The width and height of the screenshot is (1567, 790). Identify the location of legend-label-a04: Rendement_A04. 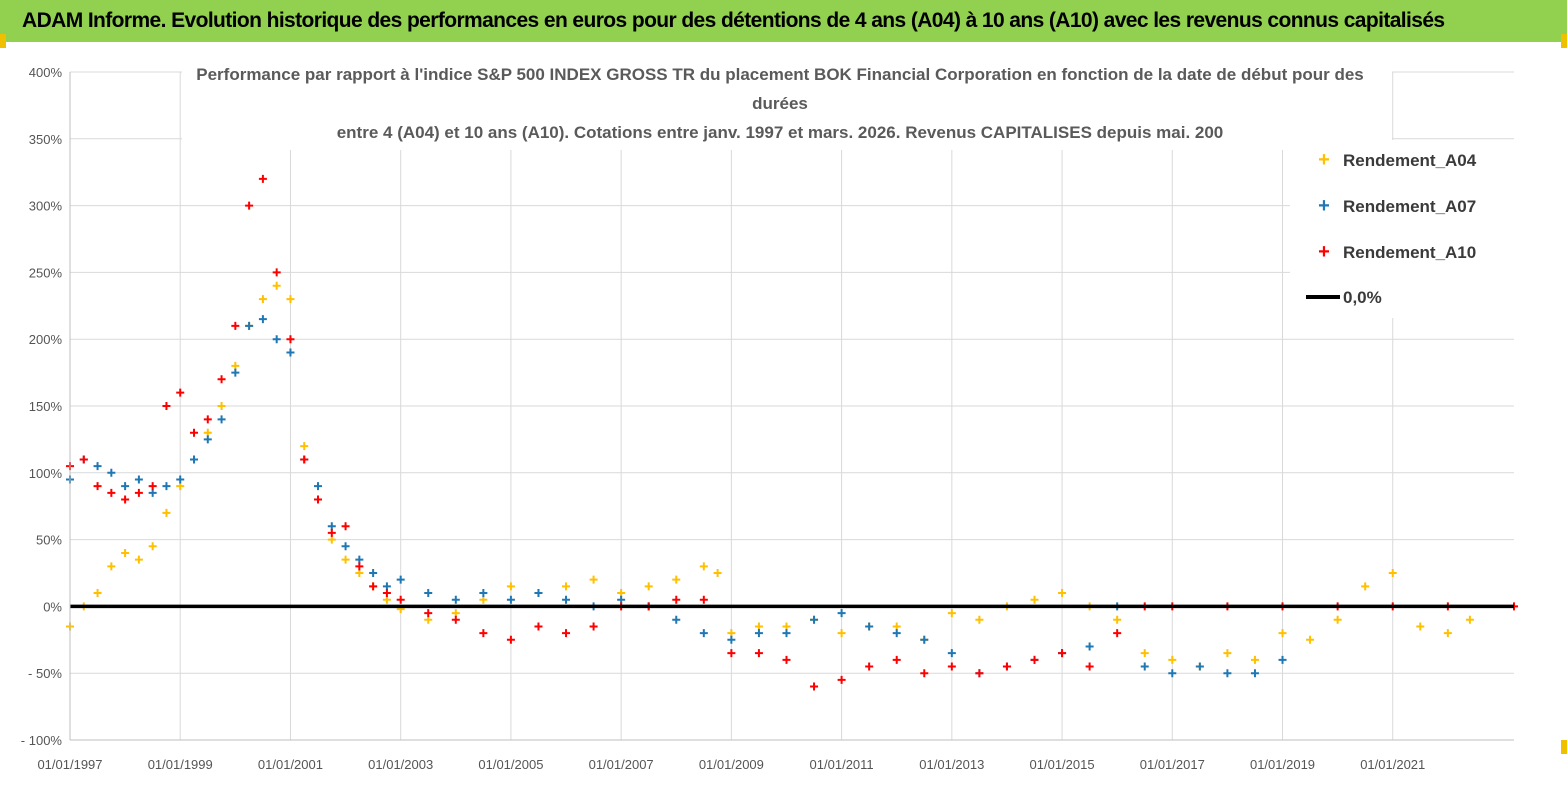
(1410, 160).